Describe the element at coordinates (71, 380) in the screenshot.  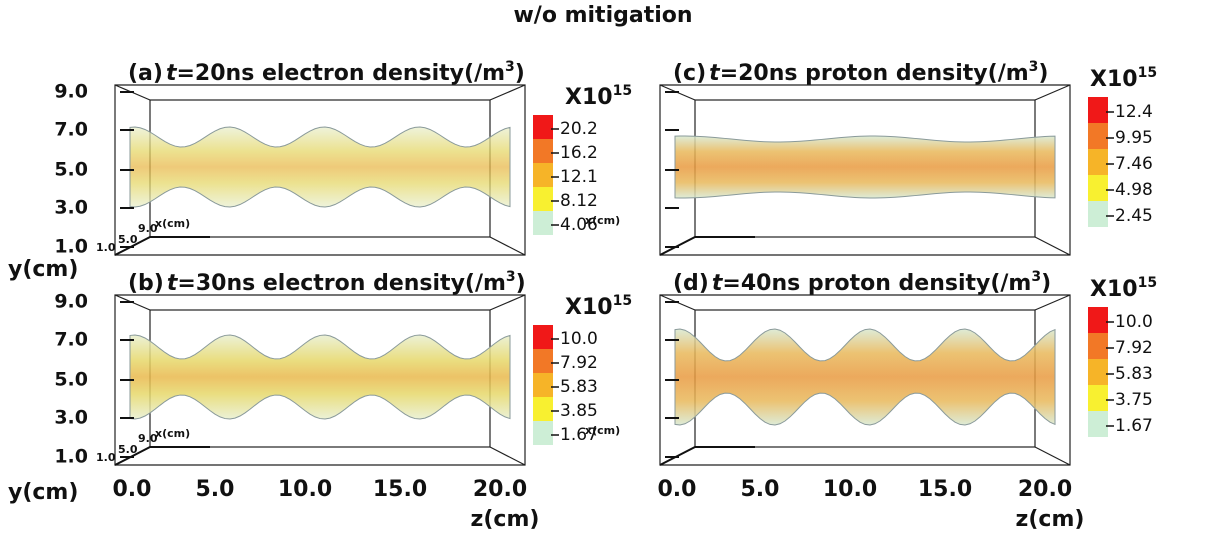
I see `y-tick-label: 5.0` at that location.